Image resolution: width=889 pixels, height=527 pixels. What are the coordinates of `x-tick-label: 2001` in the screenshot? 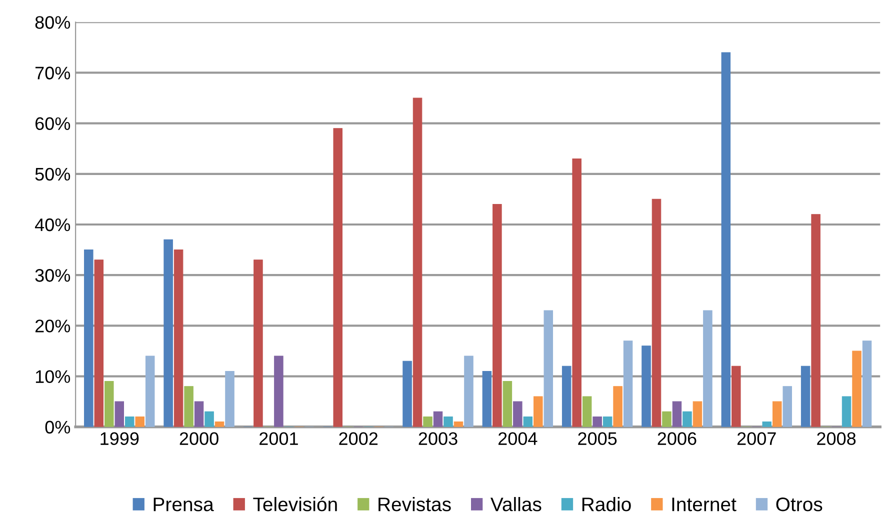 It's located at (279, 438).